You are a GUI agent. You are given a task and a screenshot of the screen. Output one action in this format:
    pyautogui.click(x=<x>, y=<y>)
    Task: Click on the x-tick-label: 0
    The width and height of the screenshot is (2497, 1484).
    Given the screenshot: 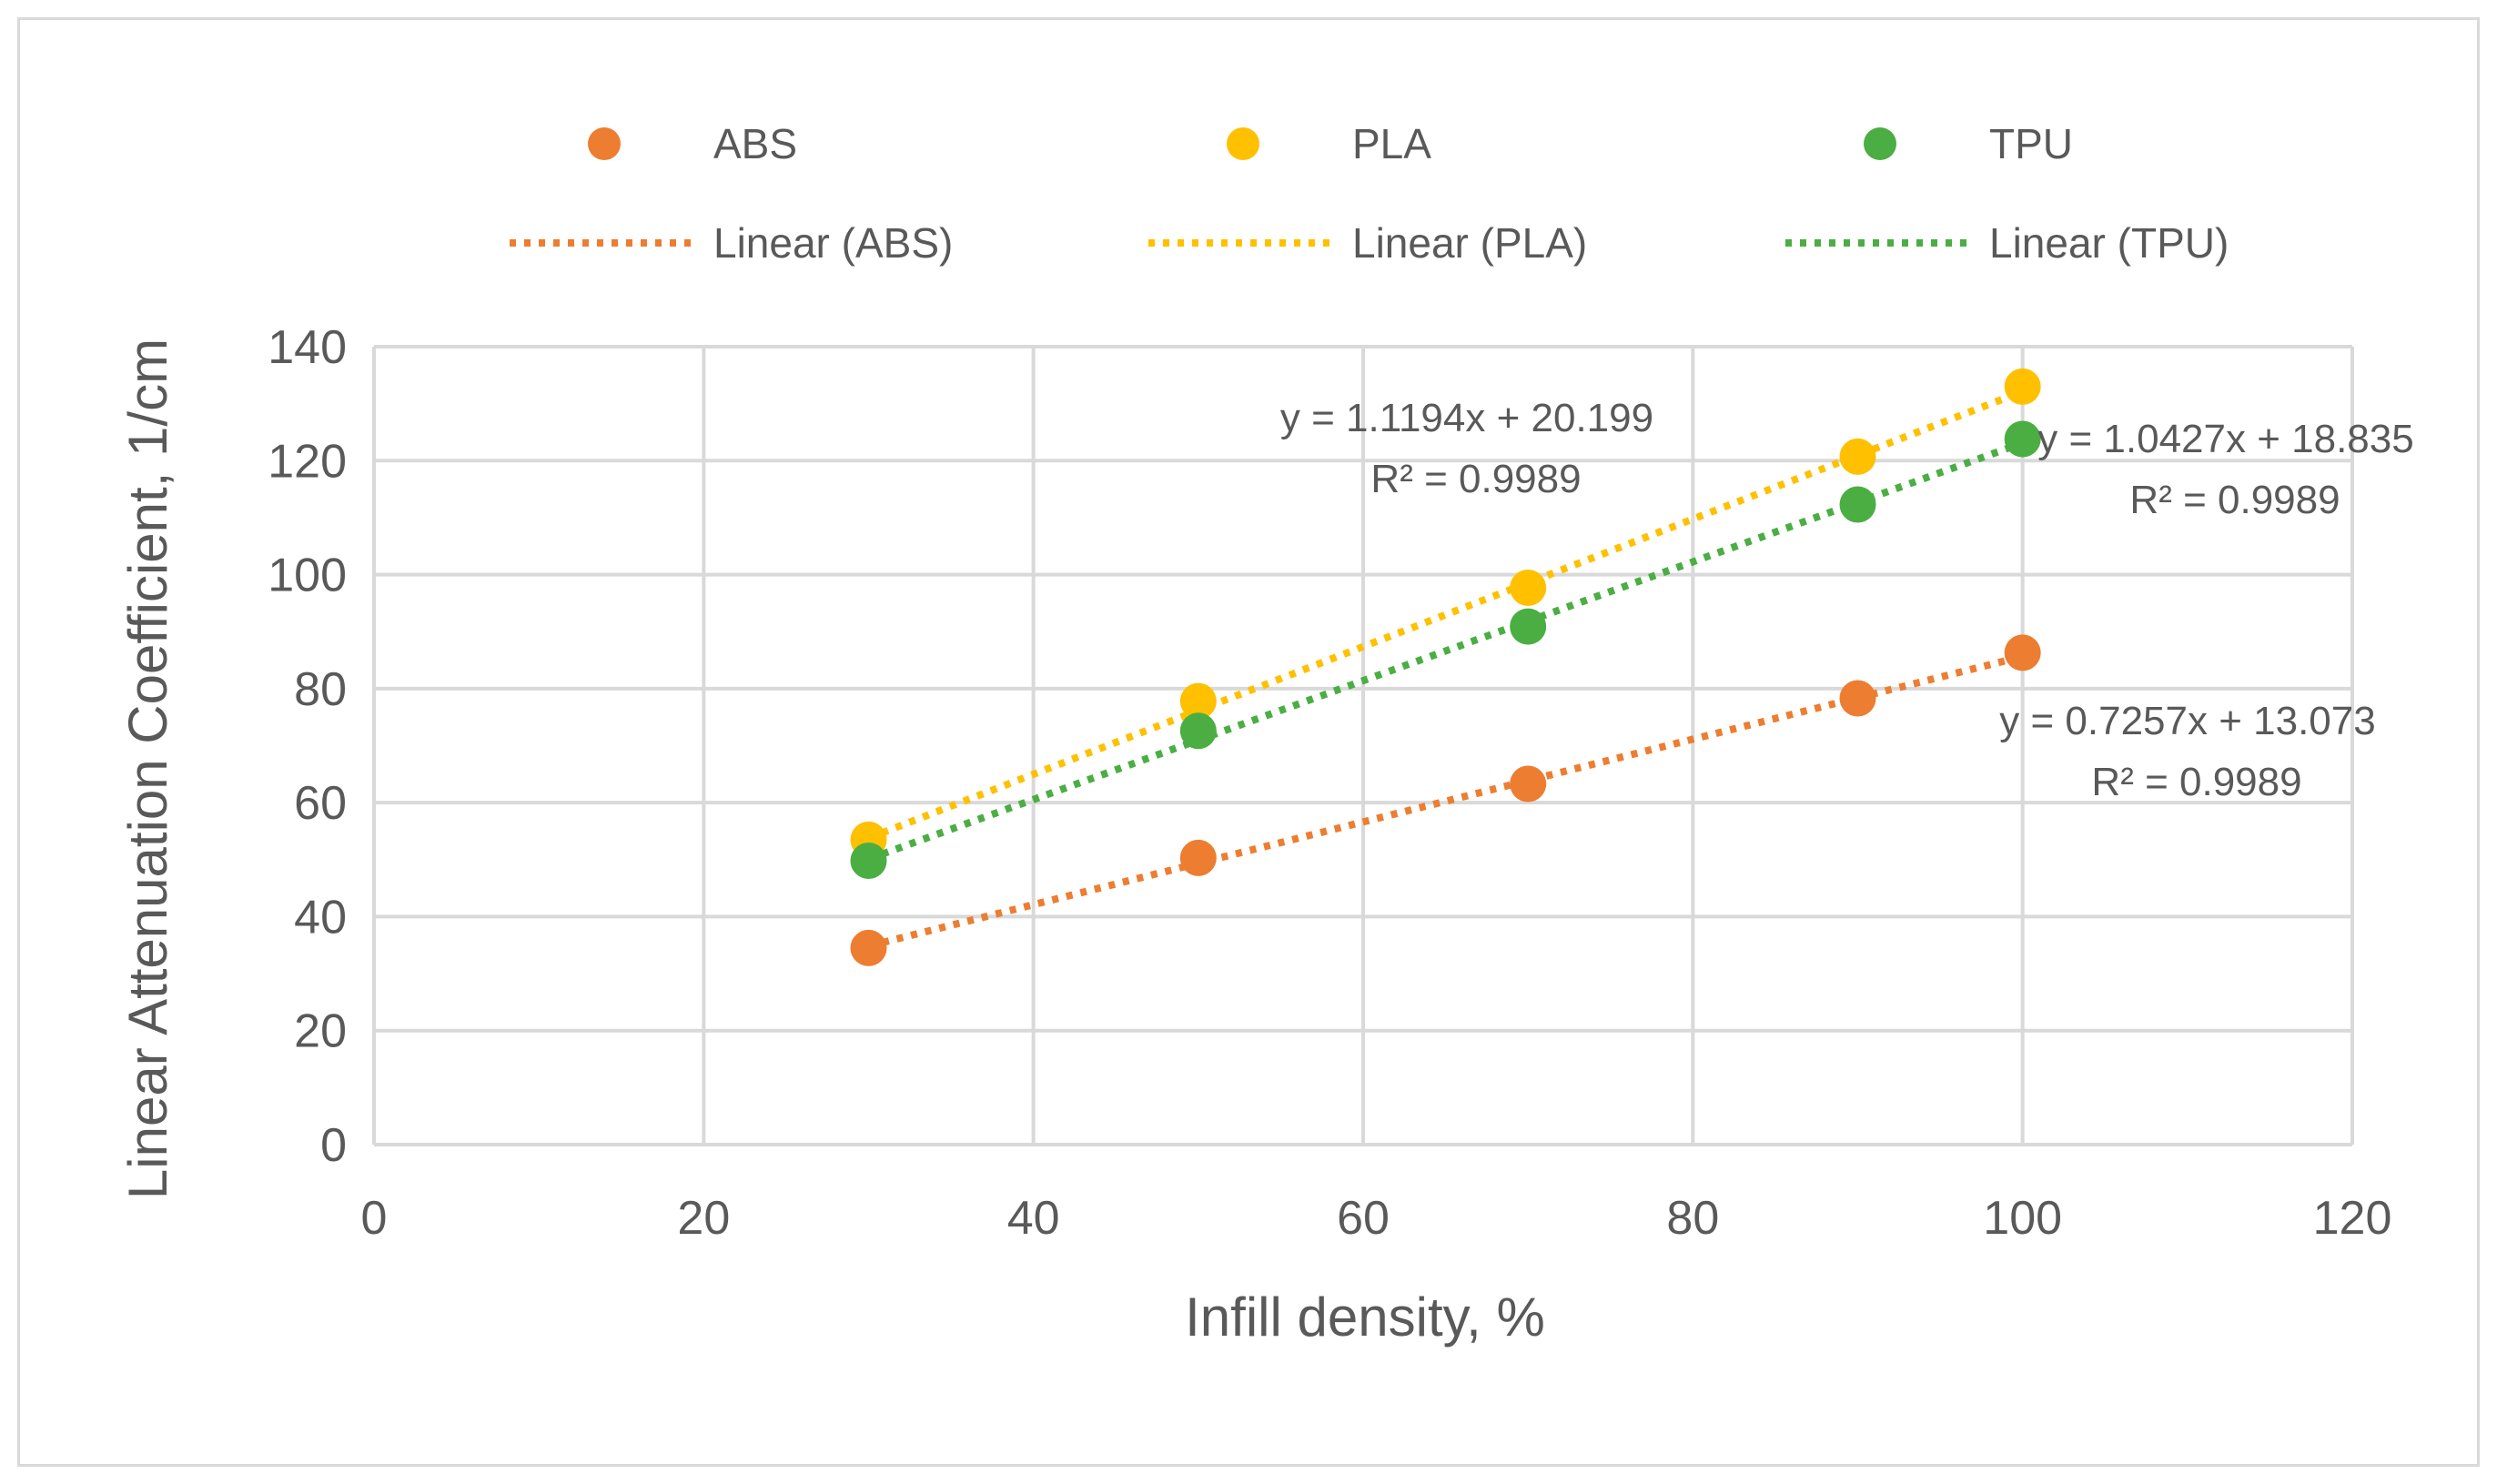 What is the action you would take?
    pyautogui.click(x=374, y=1218)
    